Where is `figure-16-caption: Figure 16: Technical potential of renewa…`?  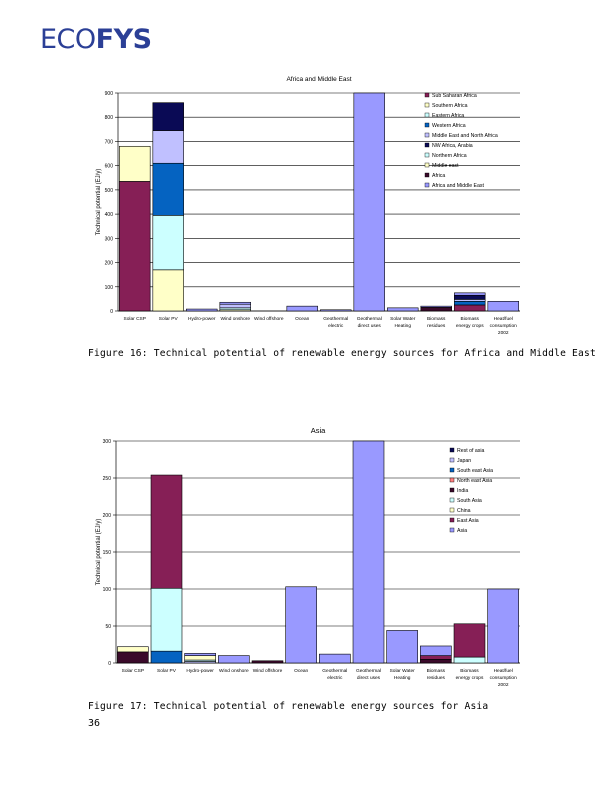 figure-16-caption: Figure 16: Technical potential of renewa… is located at coordinates (342, 353).